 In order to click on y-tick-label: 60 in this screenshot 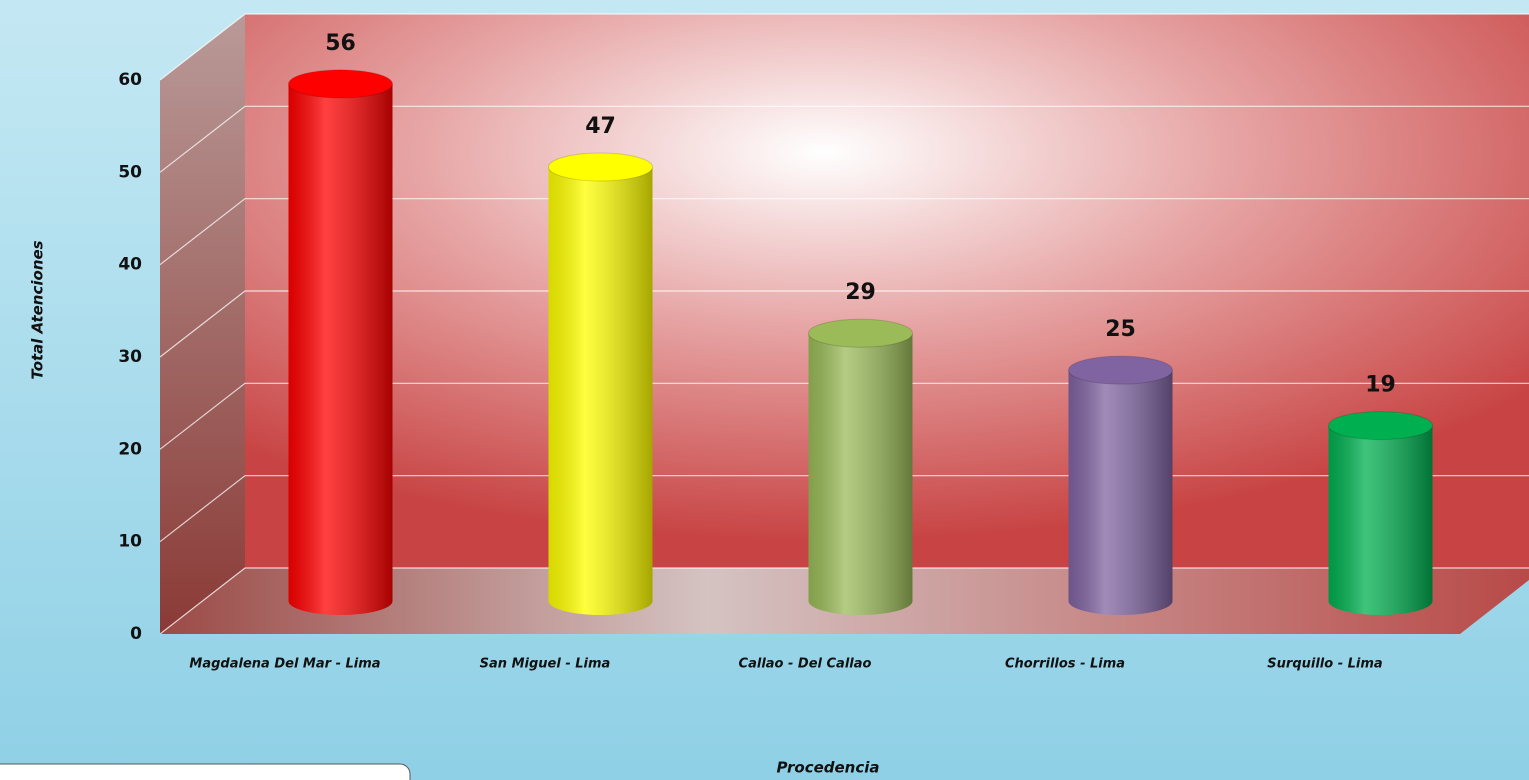, I will do `click(130, 80)`.